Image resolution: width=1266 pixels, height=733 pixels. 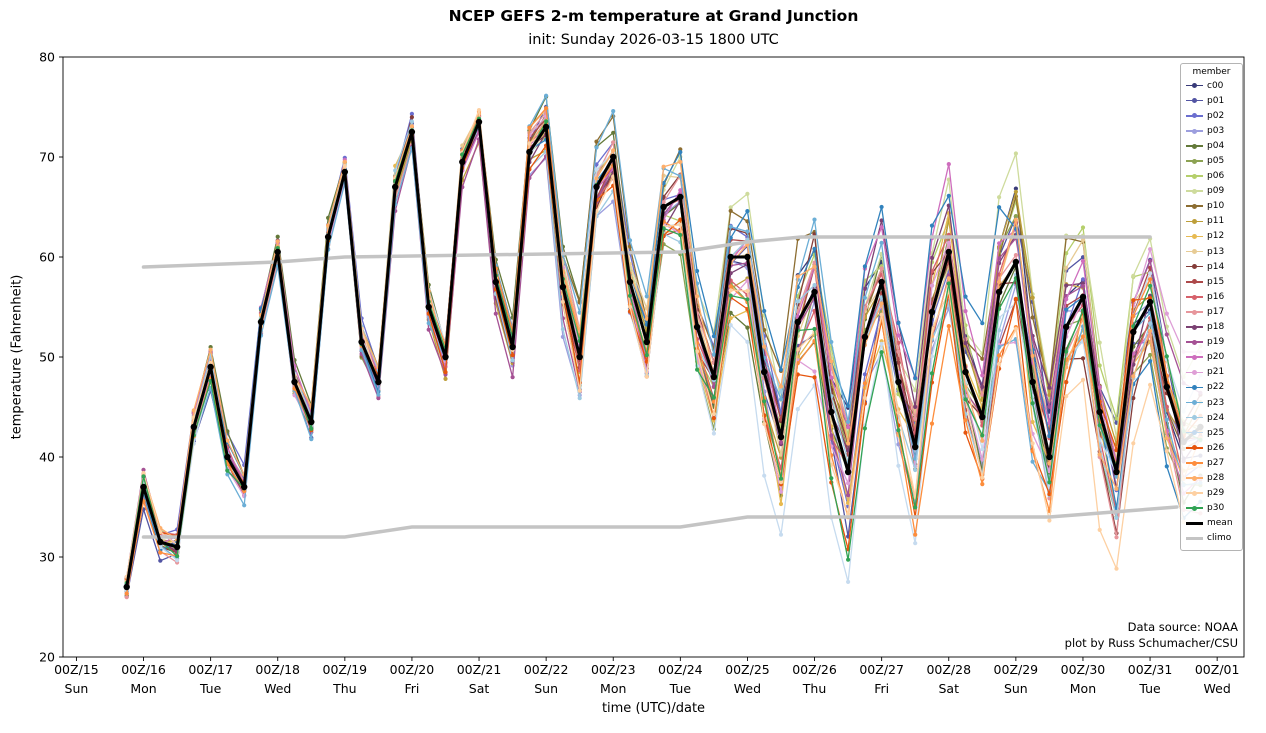 I want to click on legend-entry-label: p14, so click(x=1216, y=266).